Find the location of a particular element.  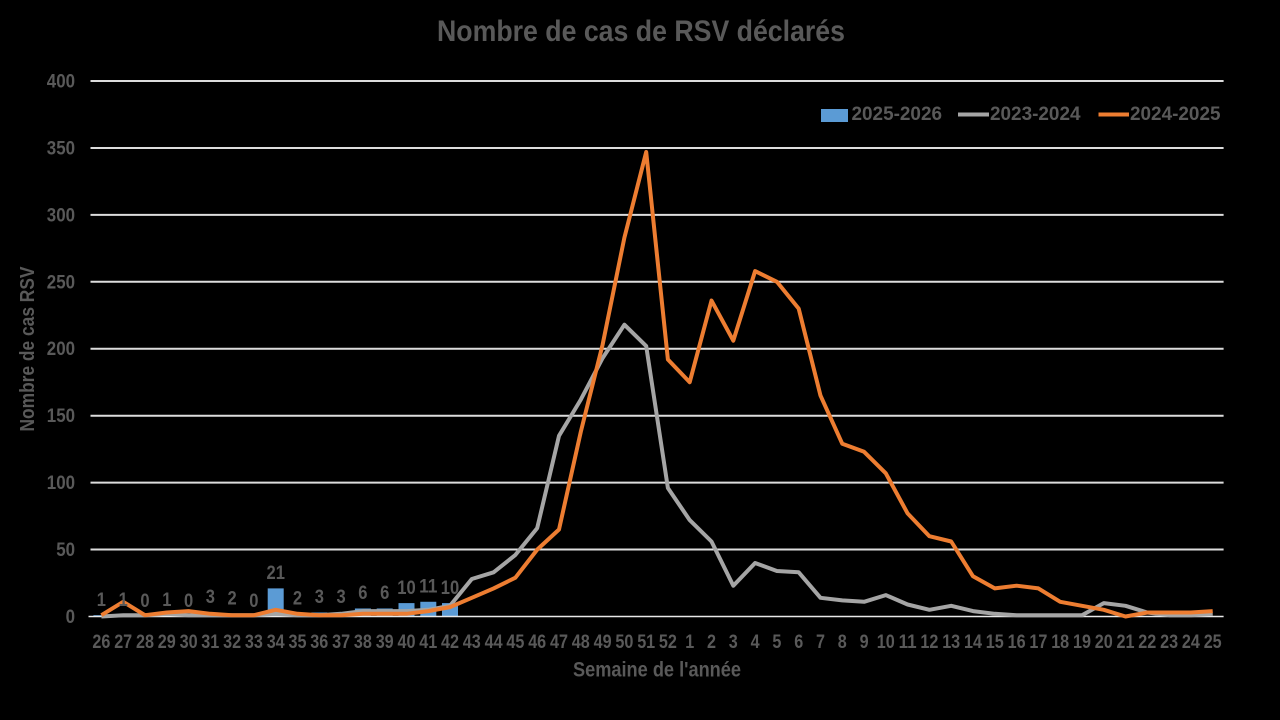

svg-text: 20 is located at coordinates (1104, 642).